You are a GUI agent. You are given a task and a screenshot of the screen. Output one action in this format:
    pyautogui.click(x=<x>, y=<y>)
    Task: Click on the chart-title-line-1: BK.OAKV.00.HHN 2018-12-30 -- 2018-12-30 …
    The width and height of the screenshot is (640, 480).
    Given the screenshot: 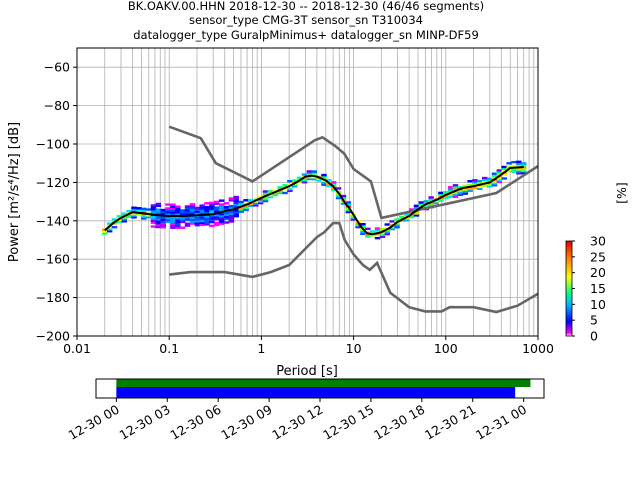 What is the action you would take?
    pyautogui.click(x=306, y=6)
    